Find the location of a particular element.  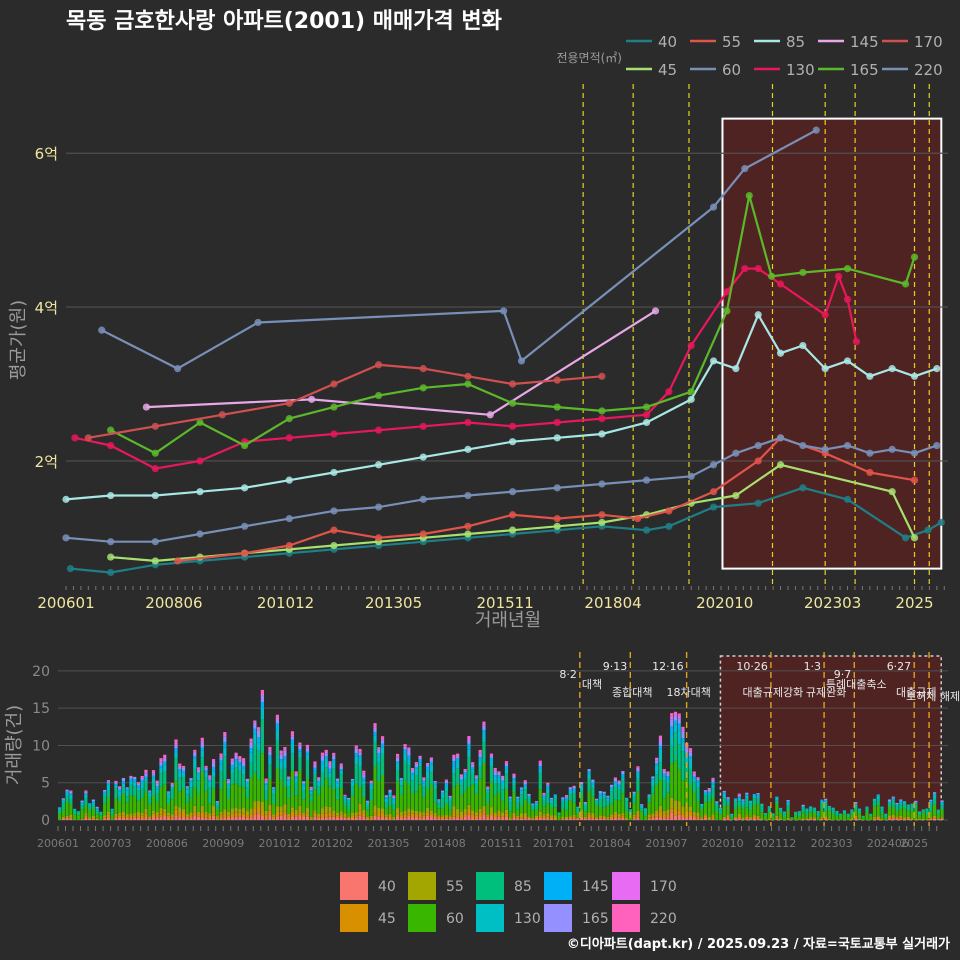

x-tick-label: 2025 is located at coordinates (914, 603).